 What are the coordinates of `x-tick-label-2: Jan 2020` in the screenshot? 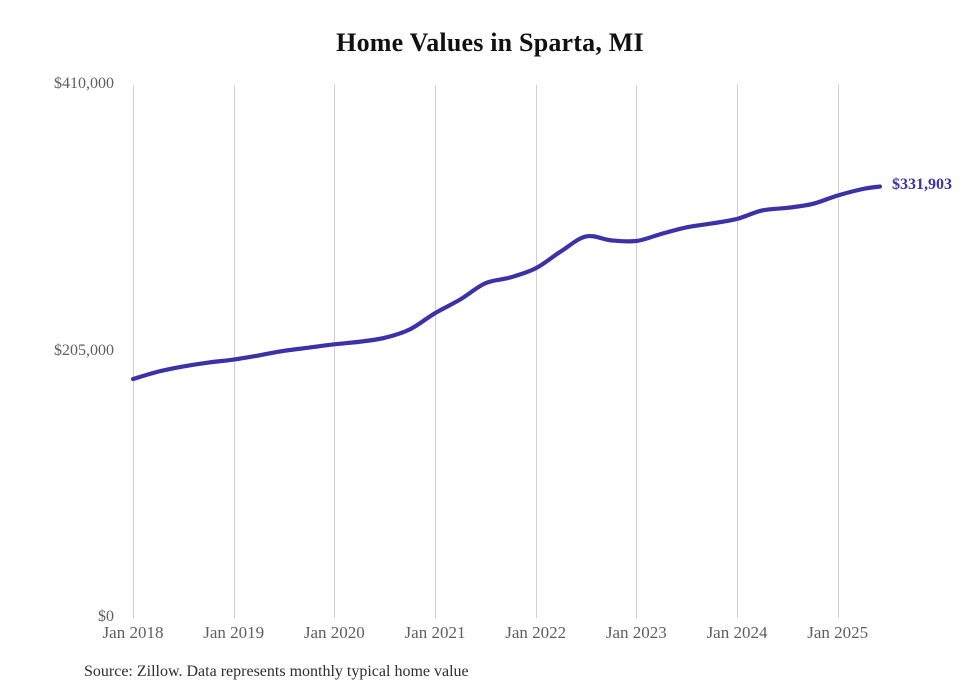 It's located at (334, 632).